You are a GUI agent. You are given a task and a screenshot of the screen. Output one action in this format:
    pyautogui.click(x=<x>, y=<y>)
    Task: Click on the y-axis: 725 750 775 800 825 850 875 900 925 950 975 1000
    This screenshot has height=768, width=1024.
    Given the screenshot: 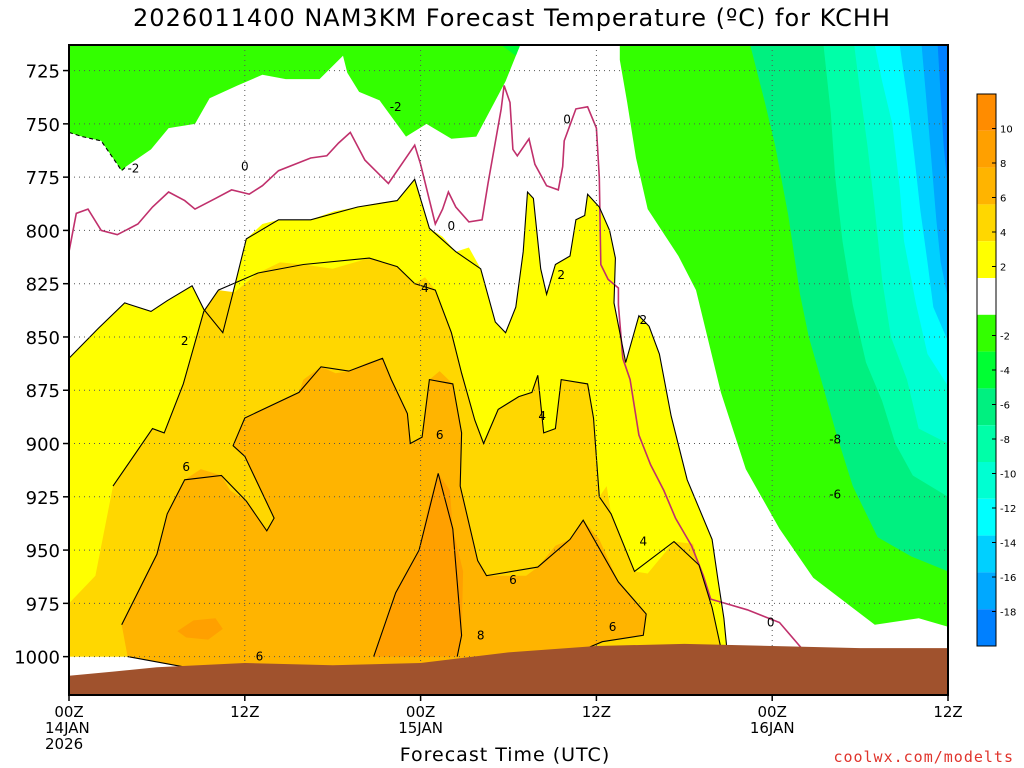 What is the action you would take?
    pyautogui.click(x=41, y=365)
    